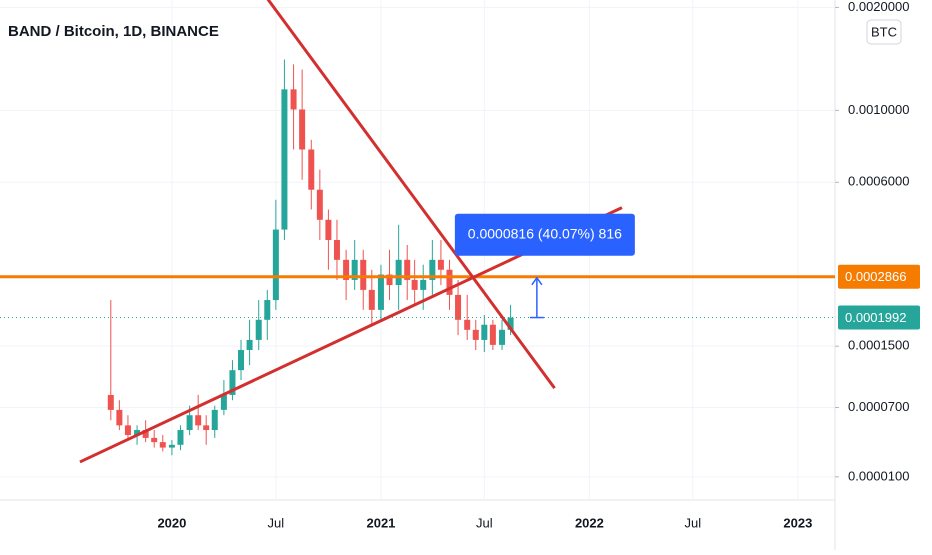 The width and height of the screenshot is (932, 555). Describe the element at coordinates (589, 522) in the screenshot. I see `x-tick-label: 2022` at that location.